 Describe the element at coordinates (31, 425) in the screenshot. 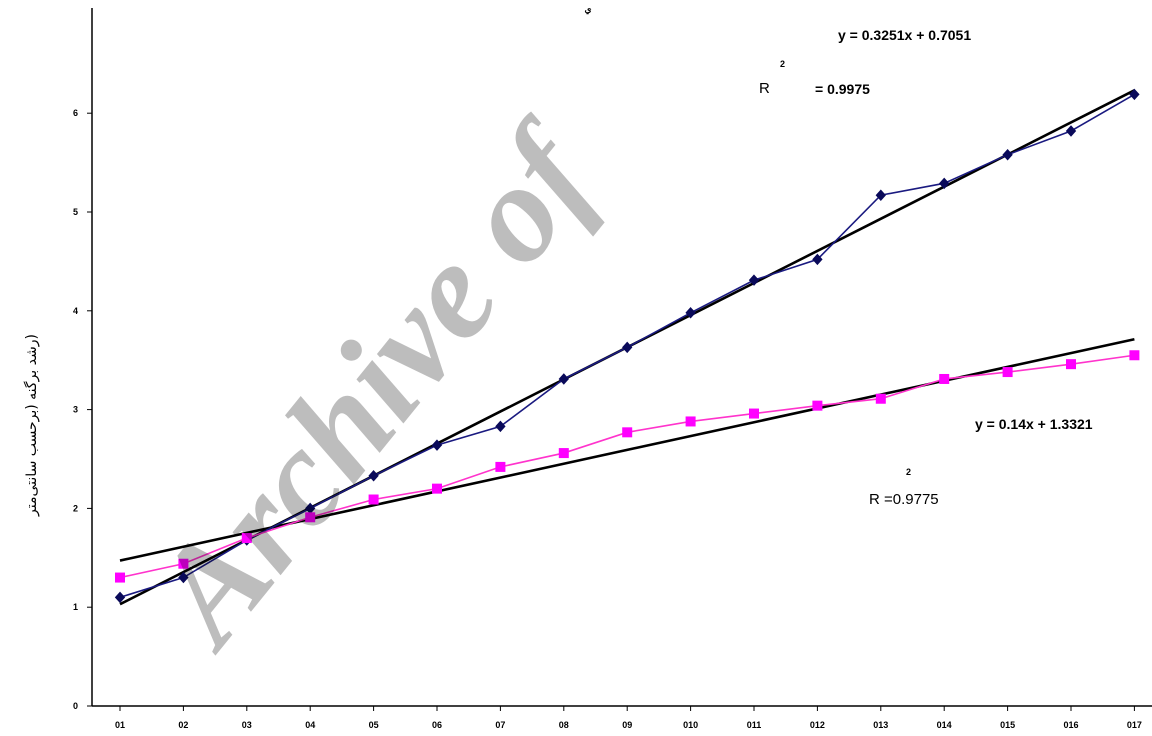

I see `y-axis-label: (رشد برگنه (برحسب سانتی‌متر` at that location.